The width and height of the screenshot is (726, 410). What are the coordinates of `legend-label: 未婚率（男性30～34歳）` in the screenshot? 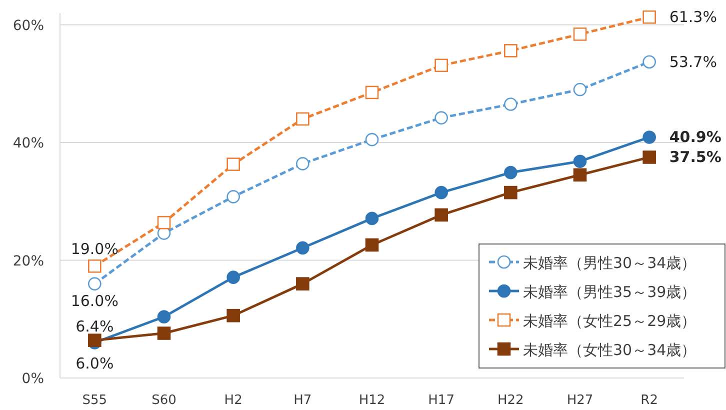 It's located at (609, 263).